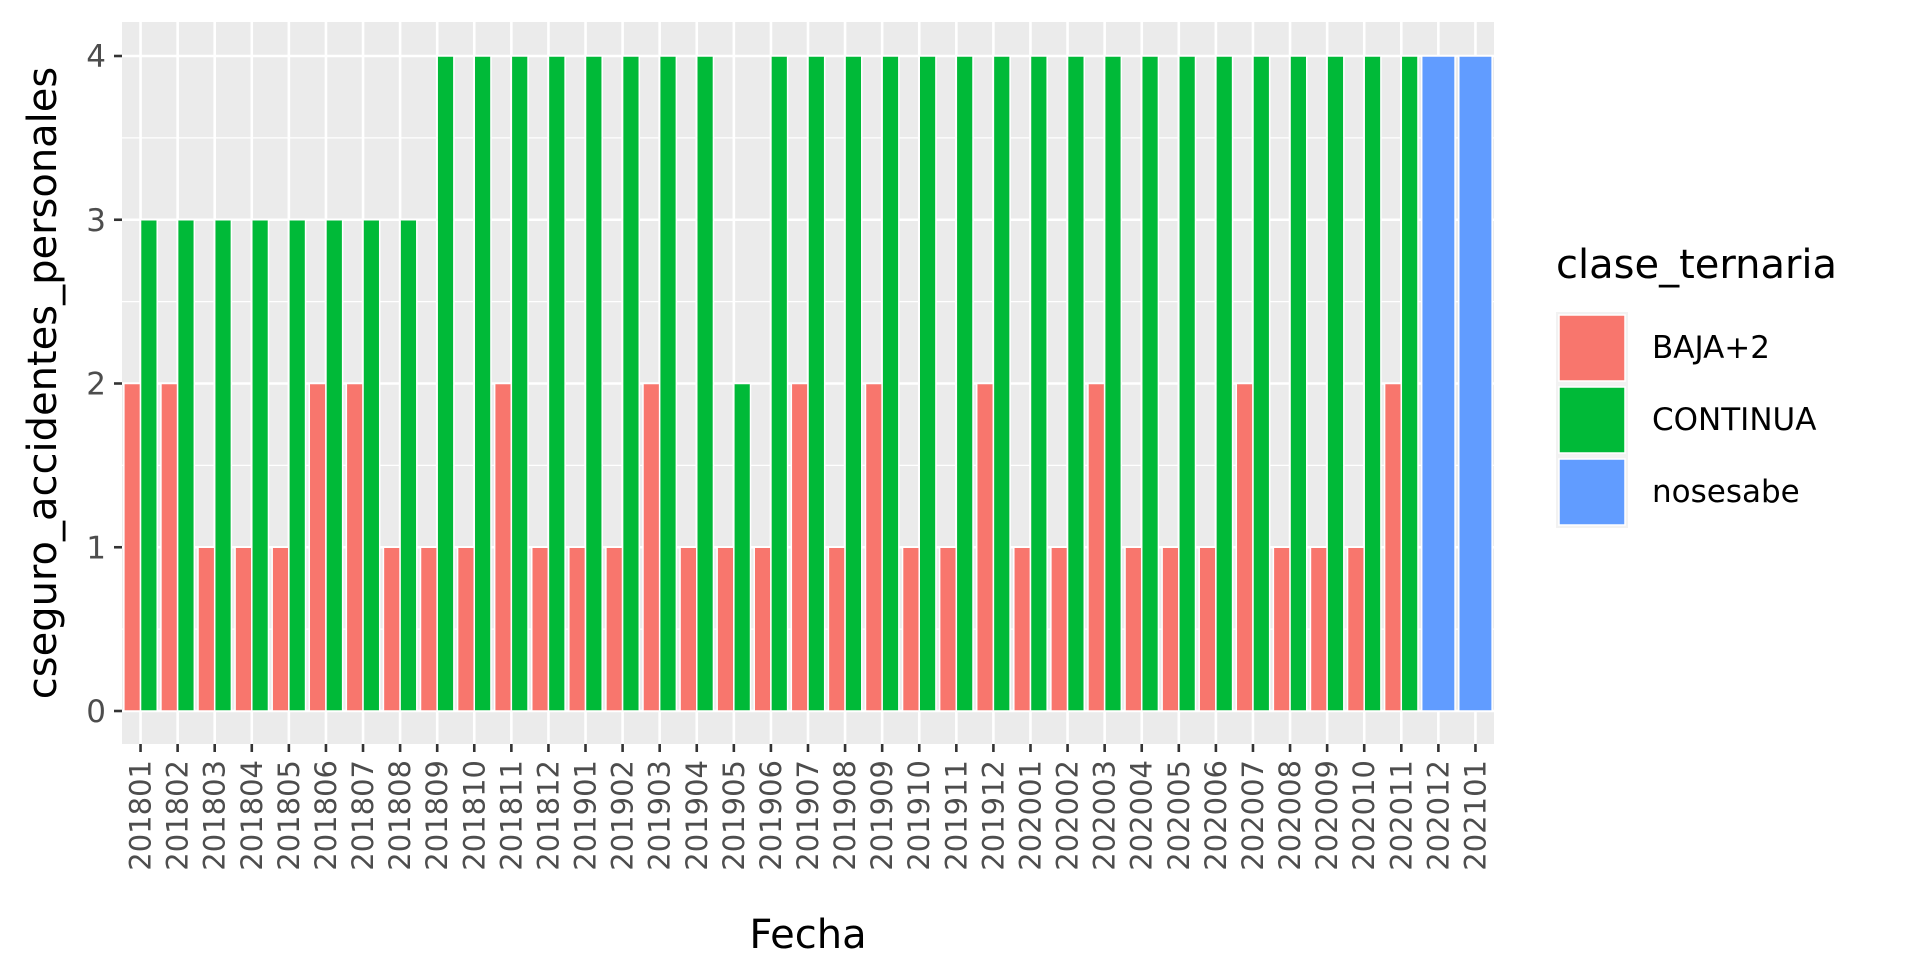 The width and height of the screenshot is (1912, 974). What do you see at coordinates (289, 815) in the screenshot?
I see `x-tick-label: 201805` at bounding box center [289, 815].